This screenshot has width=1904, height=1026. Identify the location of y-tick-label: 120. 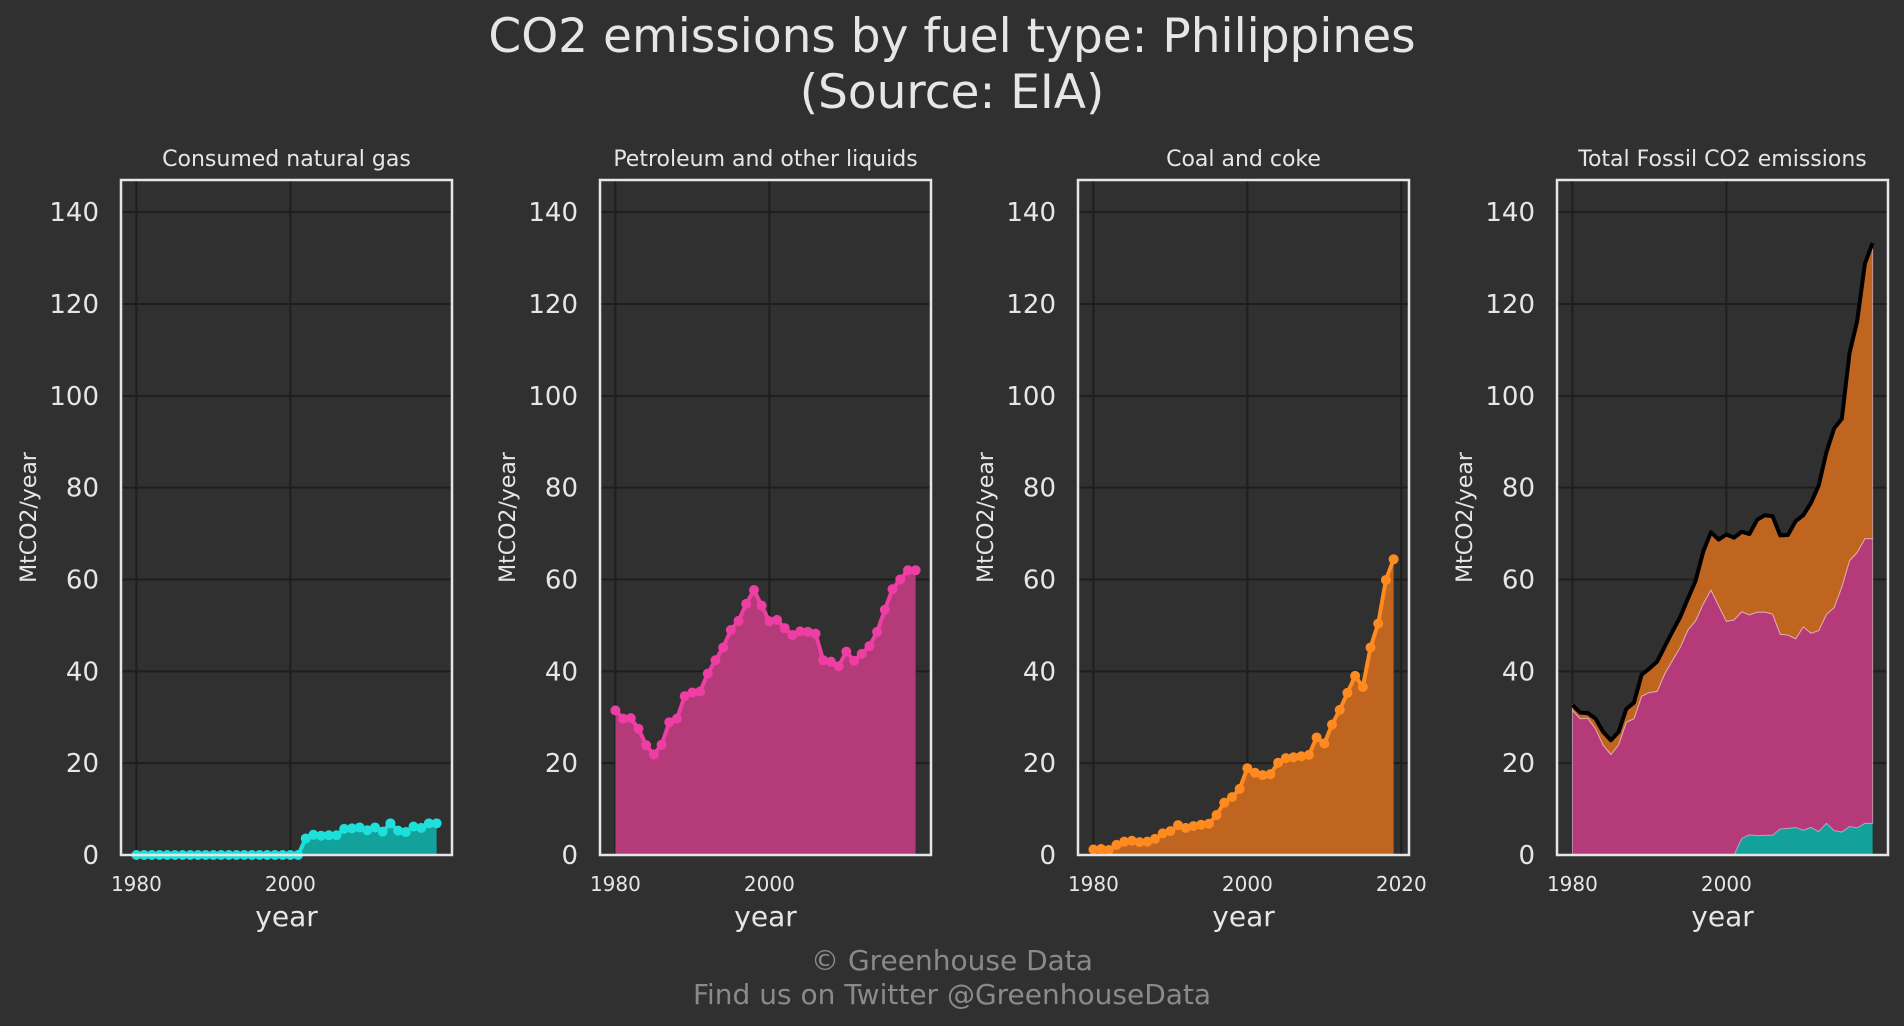
(553, 305).